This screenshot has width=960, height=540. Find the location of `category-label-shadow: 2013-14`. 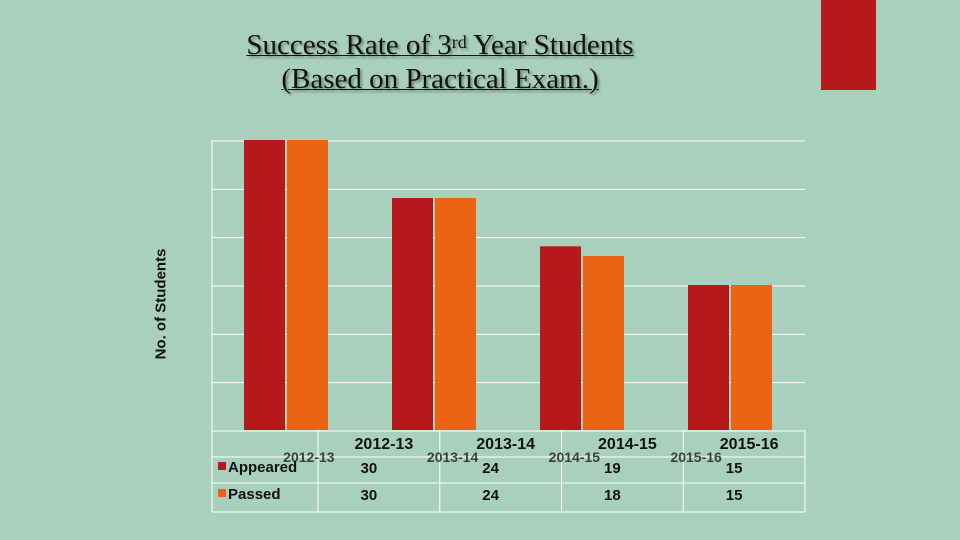

category-label-shadow: 2013-14 is located at coordinates (453, 457).